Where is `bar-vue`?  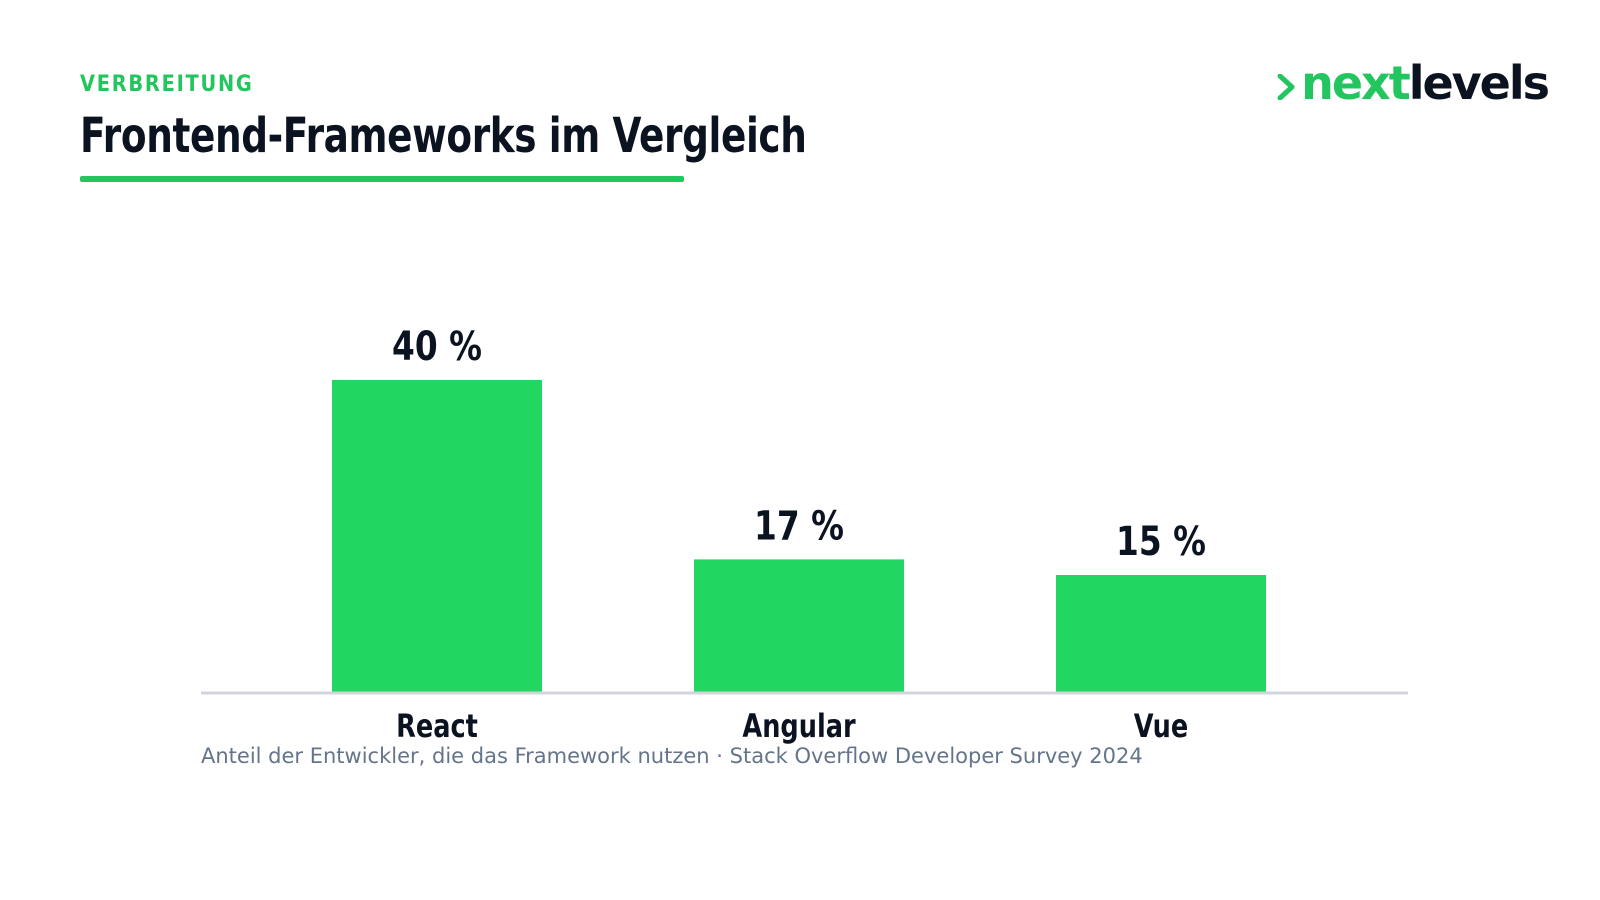 bar-vue is located at coordinates (1161, 633).